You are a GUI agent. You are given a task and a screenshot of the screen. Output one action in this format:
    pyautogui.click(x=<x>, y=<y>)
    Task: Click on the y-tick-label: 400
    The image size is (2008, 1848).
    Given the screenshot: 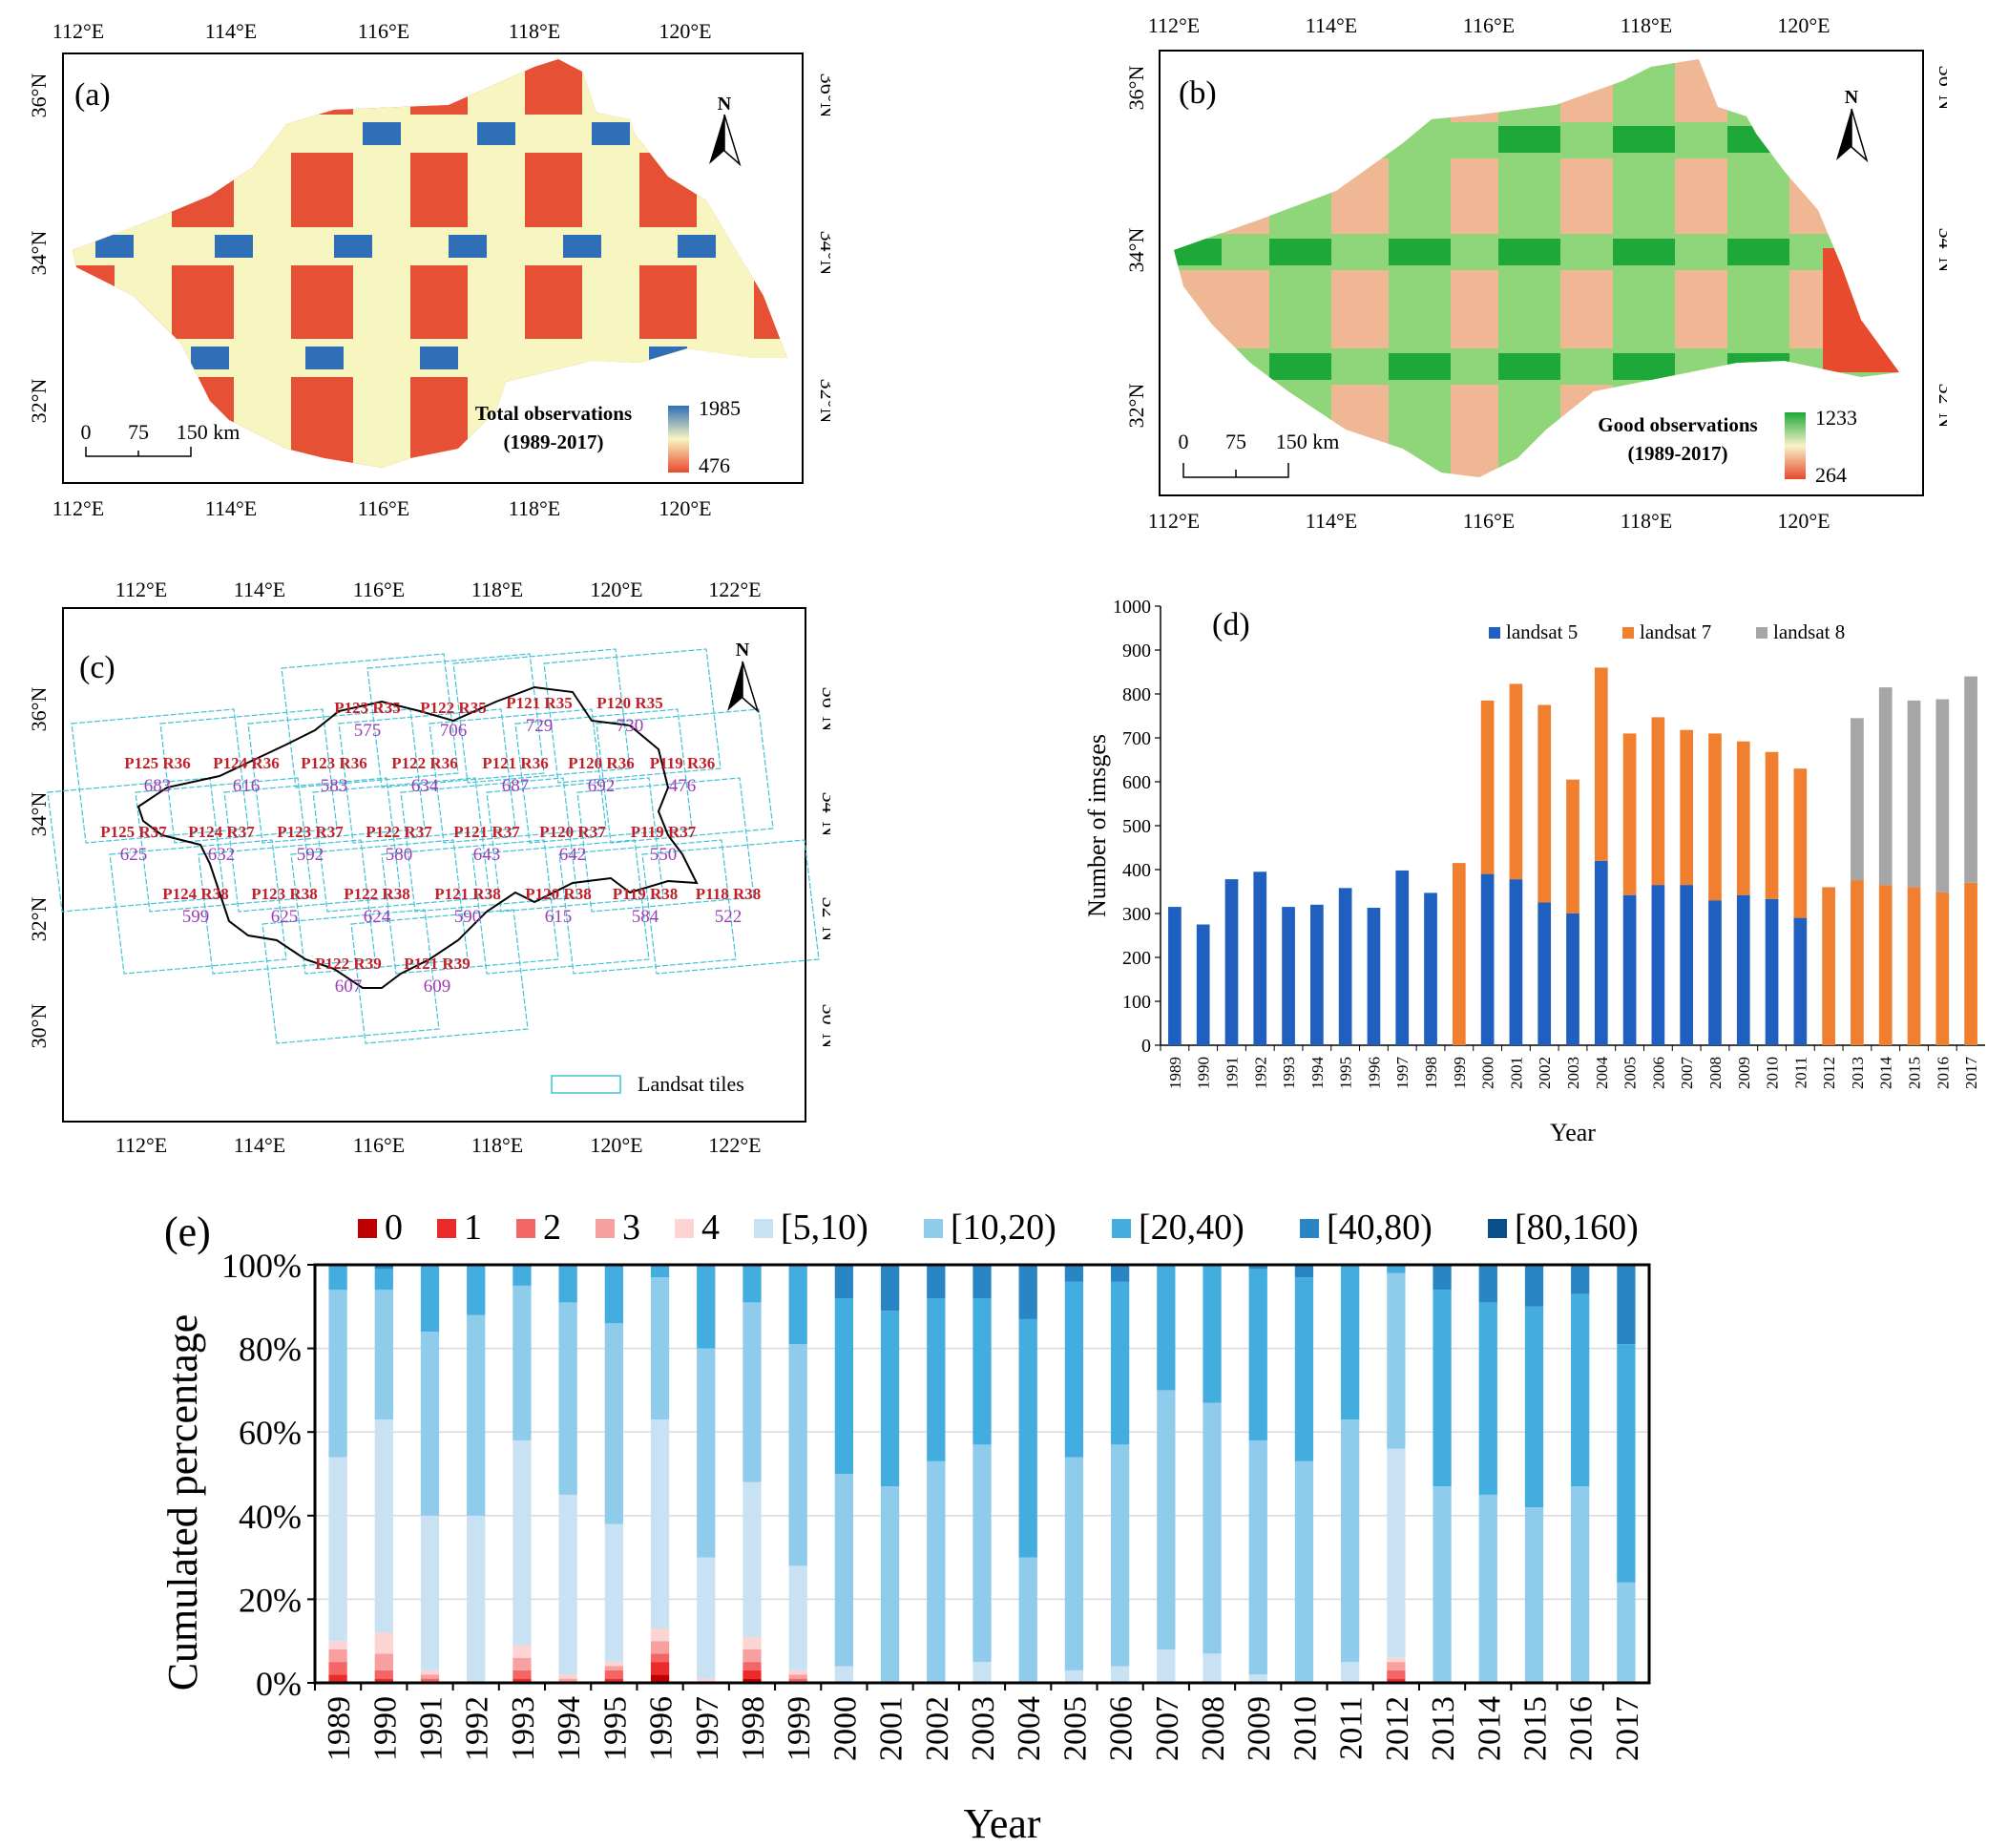 What is the action you would take?
    pyautogui.click(x=1136, y=870)
    